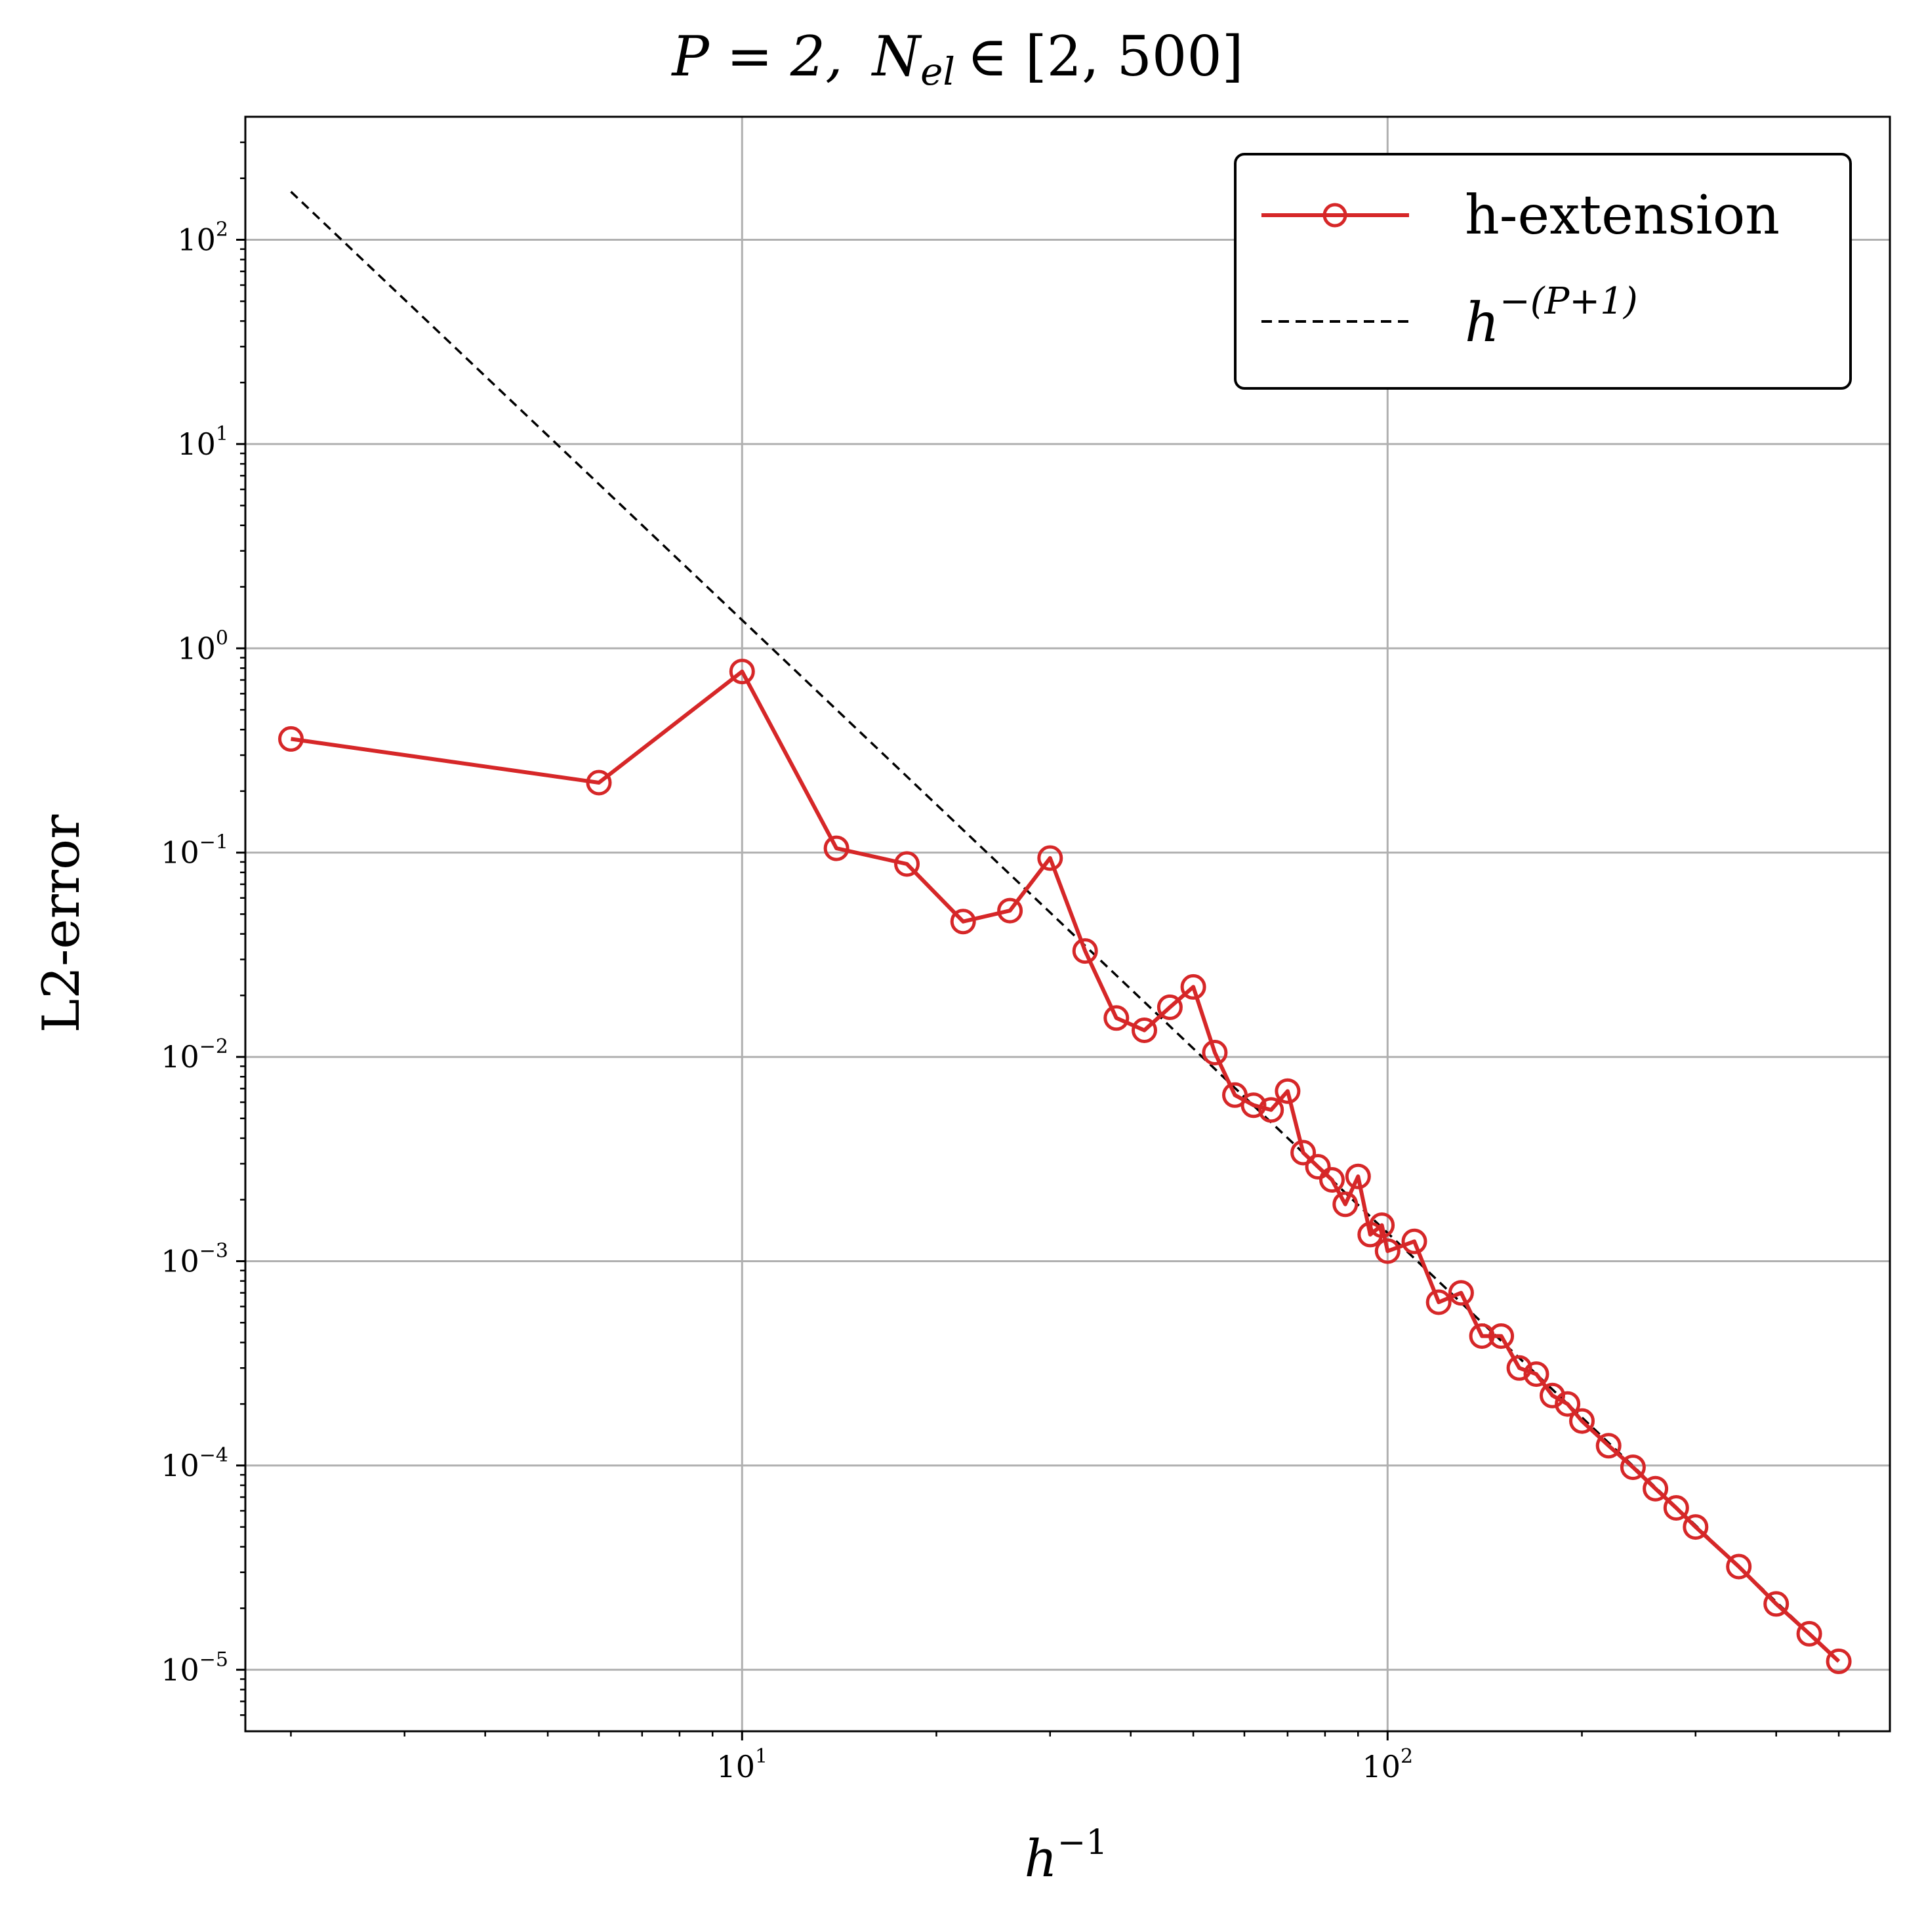 This screenshot has width=1924, height=1932. Describe the element at coordinates (222, 638) in the screenshot. I see `y-tick-label-exp: 0` at that location.